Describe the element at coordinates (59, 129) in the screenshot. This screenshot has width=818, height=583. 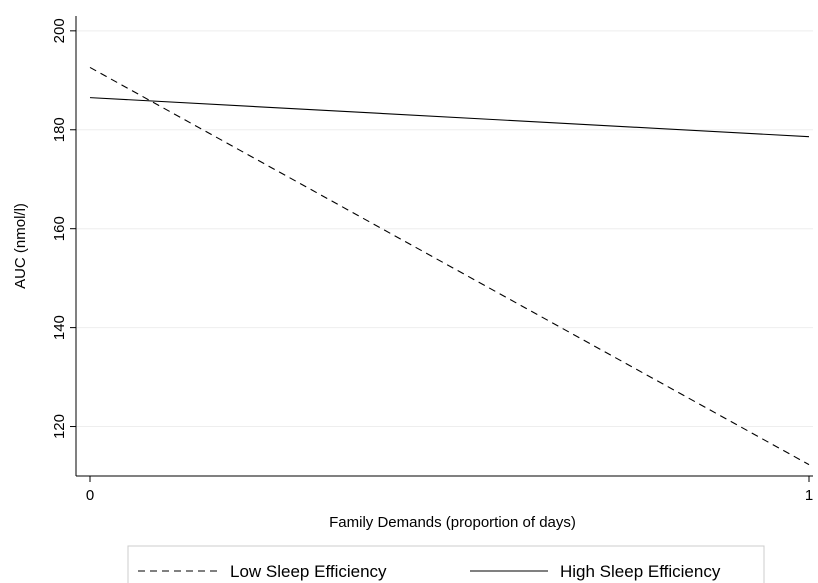
I see `y-tick-label: 180` at that location.